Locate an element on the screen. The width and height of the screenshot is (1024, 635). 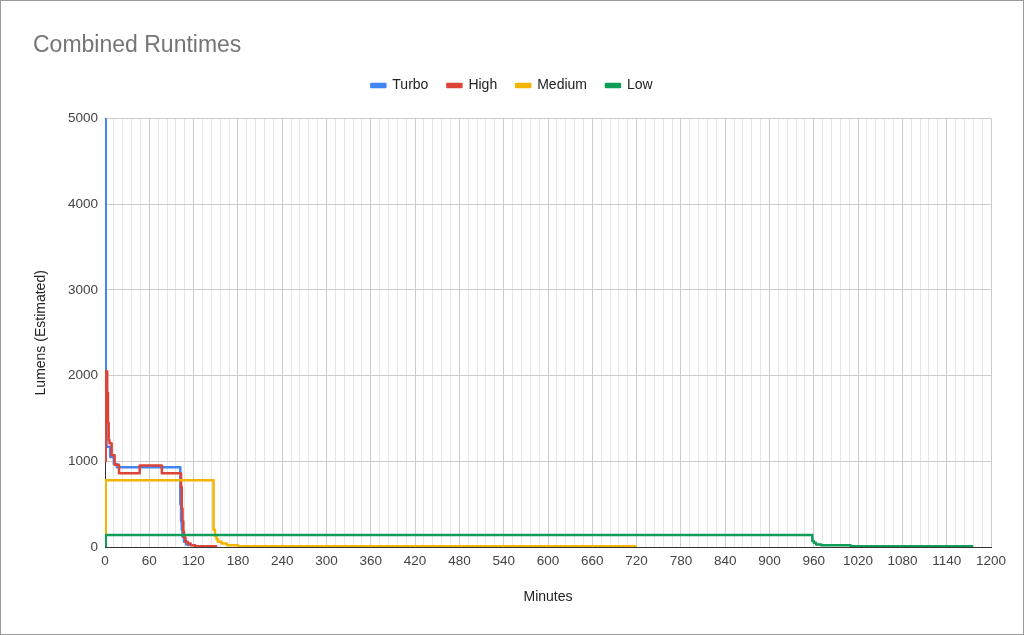
x-tick-label: 420 is located at coordinates (415, 560).